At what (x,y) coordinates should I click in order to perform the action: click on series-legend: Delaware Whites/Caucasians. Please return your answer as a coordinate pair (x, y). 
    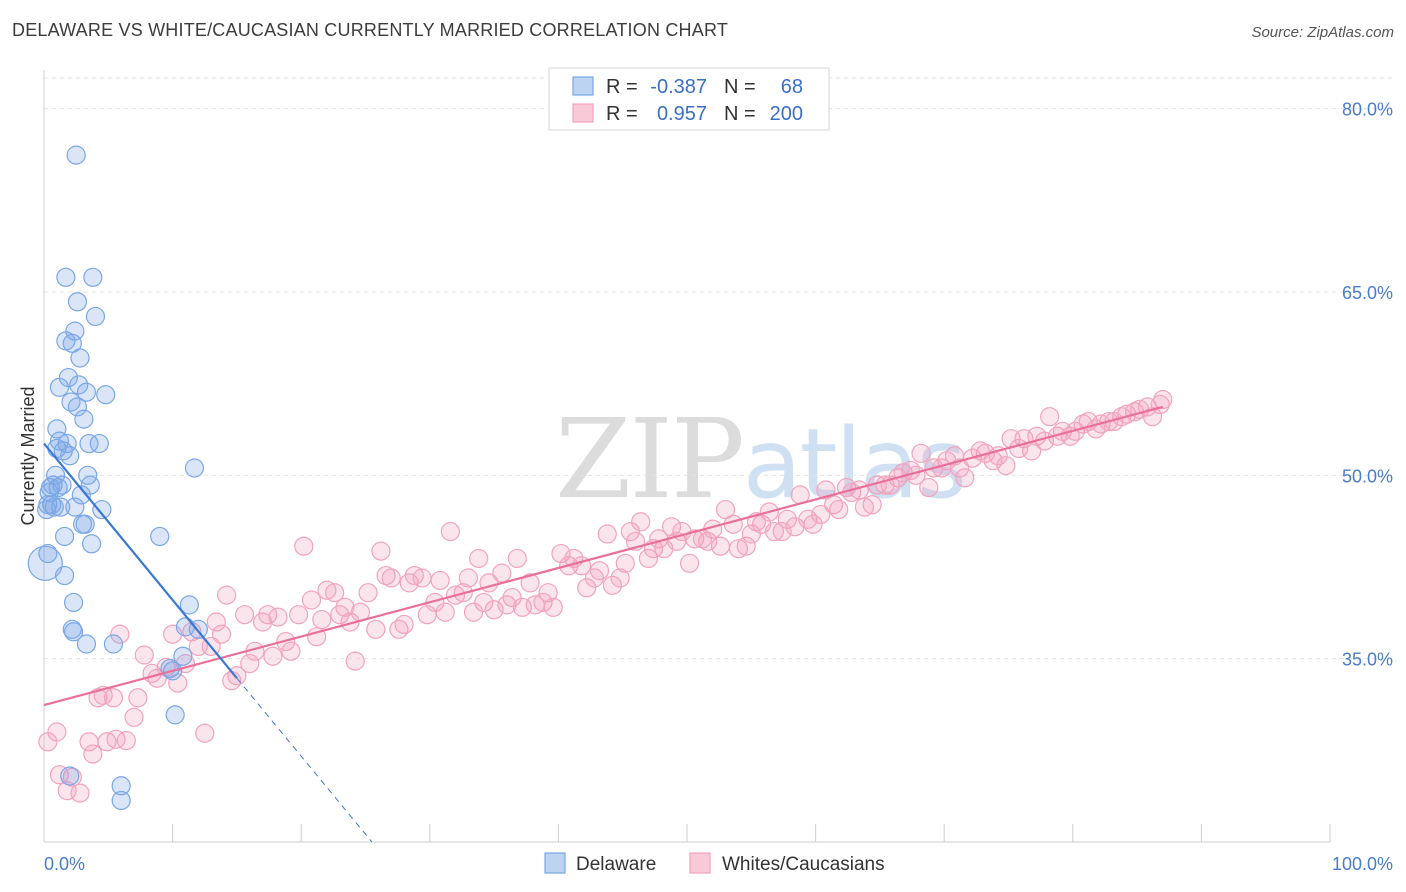
    Looking at the image, I should click on (714, 863).